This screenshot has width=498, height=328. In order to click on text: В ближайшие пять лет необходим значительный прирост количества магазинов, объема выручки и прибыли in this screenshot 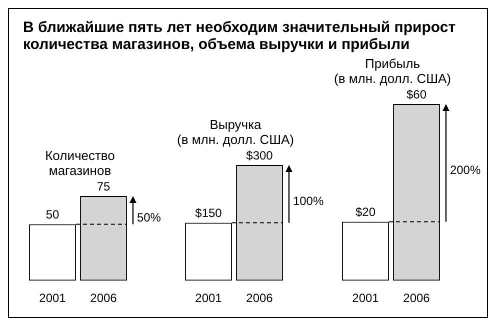, I will do `click(239, 35)`.